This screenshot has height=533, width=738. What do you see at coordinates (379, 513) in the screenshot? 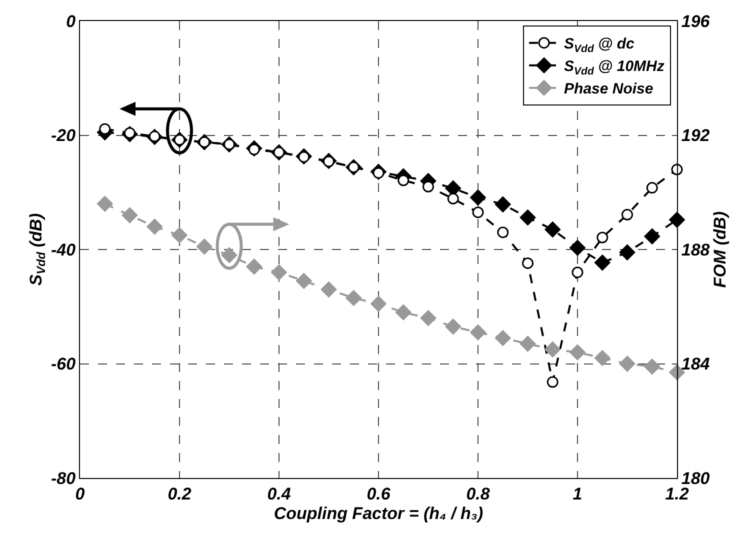
I see `x-axis-title: Coupling Factor = (h₄ / h₃)` at bounding box center [379, 513].